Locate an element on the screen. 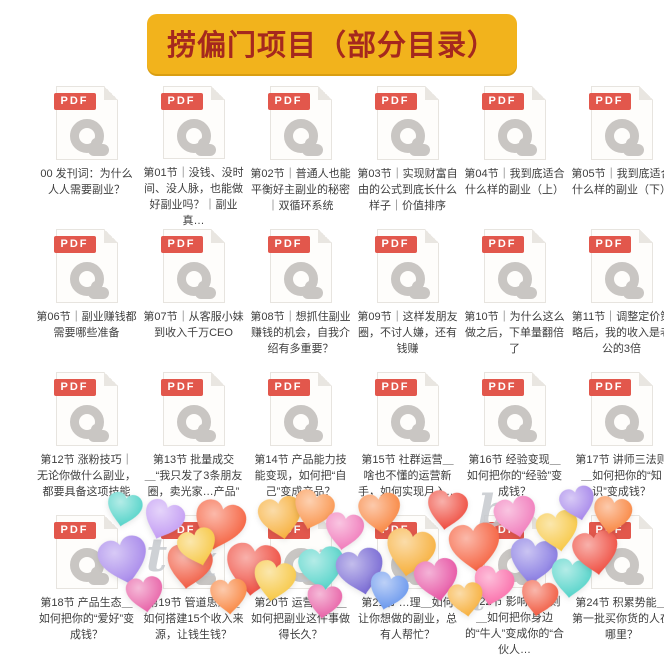 This screenshot has width=664, height=664. pdf-file-item: PDF 第19节 管道思维＿如何搭建15个收入来源，让钱生钱？ is located at coordinates (193, 586).